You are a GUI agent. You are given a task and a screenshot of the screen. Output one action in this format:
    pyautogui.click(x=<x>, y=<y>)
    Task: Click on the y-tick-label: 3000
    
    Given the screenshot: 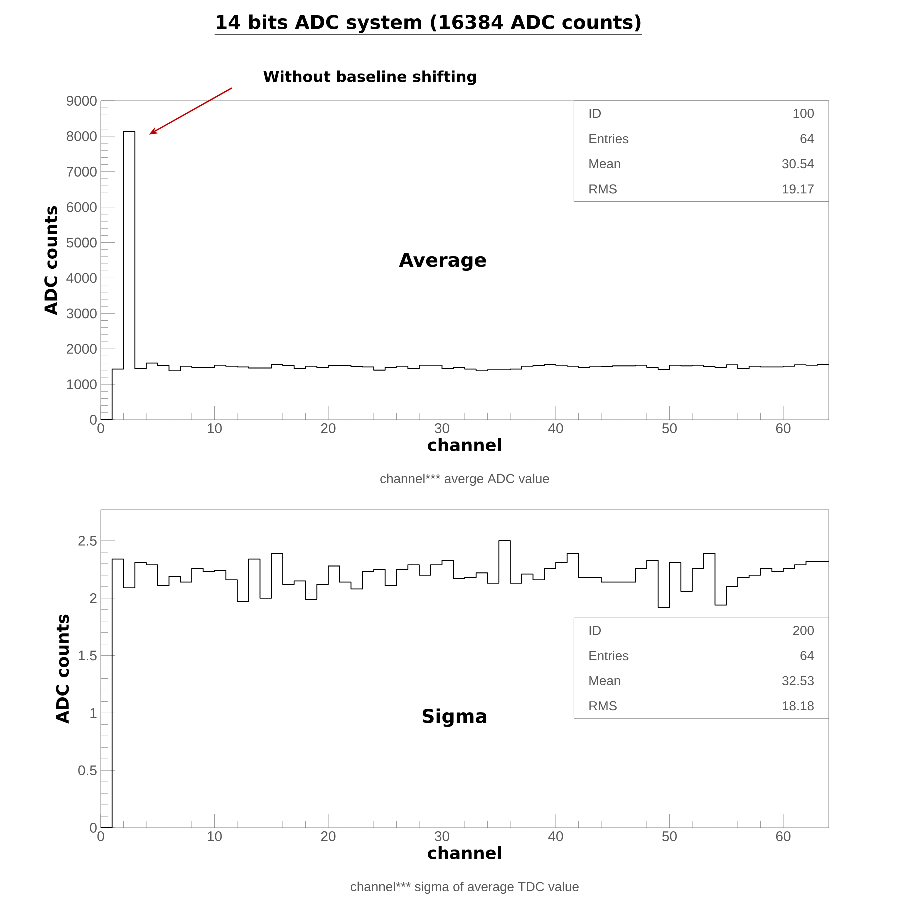 What is the action you would take?
    pyautogui.click(x=81, y=313)
    